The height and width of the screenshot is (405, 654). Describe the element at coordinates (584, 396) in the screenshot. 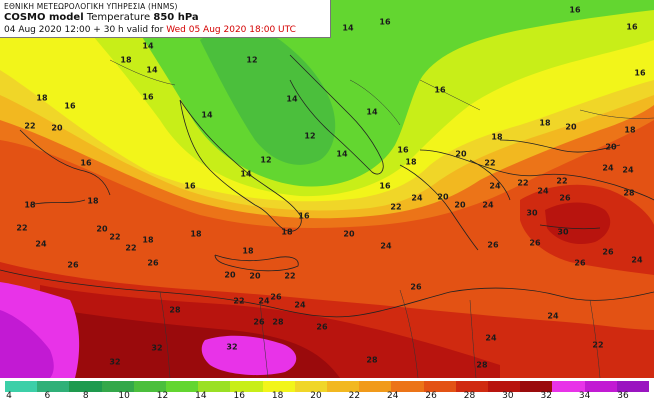

I see `colorbar-tick-label: 34` at that location.